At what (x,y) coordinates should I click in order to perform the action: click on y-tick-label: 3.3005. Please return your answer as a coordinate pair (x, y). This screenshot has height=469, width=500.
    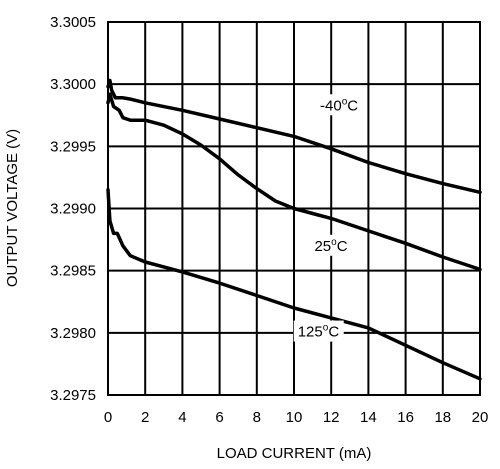
    Looking at the image, I should click on (73, 22).